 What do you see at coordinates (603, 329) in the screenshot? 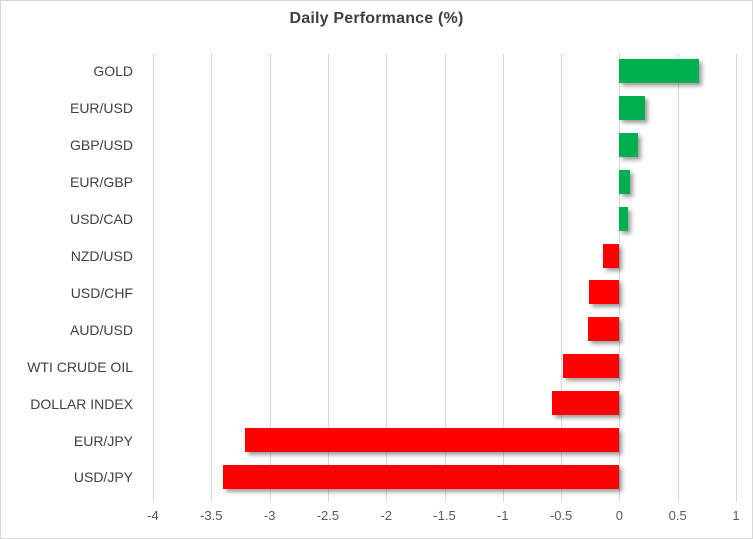
I see `bar-aud-usd` at bounding box center [603, 329].